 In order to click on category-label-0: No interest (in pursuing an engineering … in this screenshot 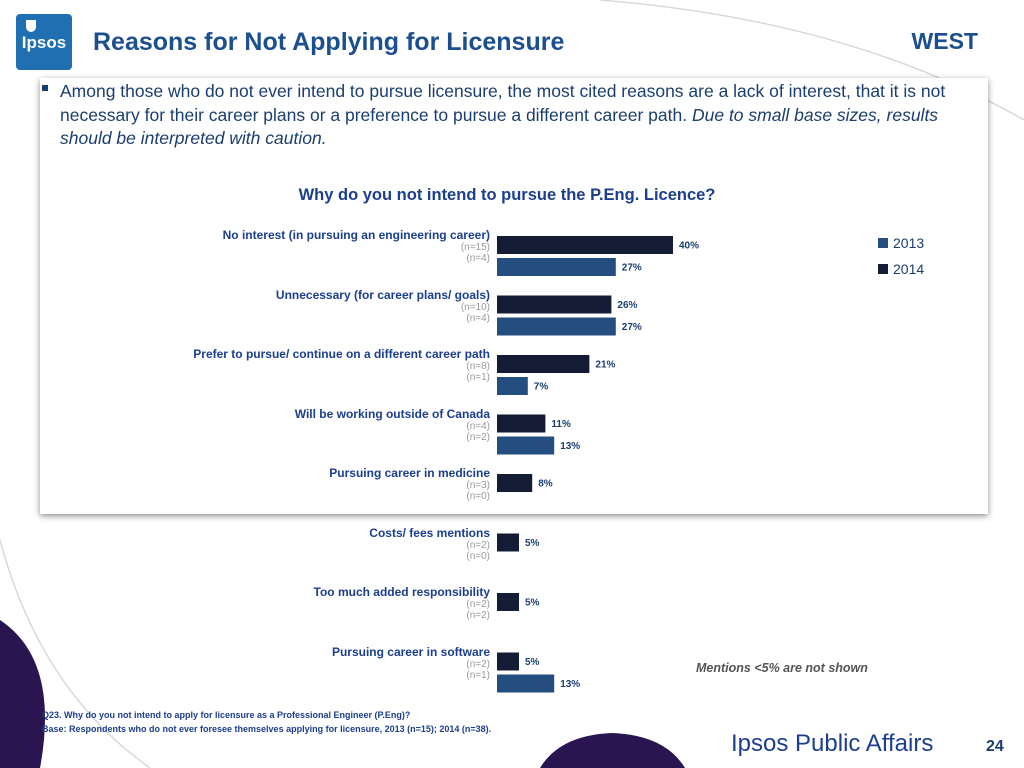, I will do `click(310, 246)`.